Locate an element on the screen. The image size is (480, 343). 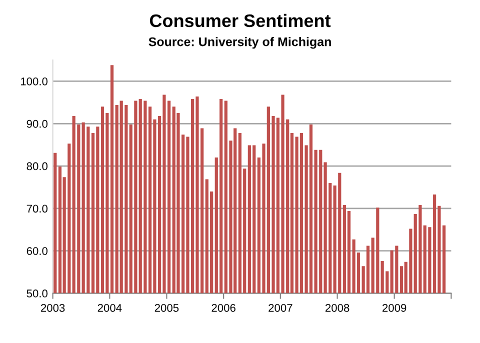
y-tick-label: 50.0 is located at coordinates (37, 294).